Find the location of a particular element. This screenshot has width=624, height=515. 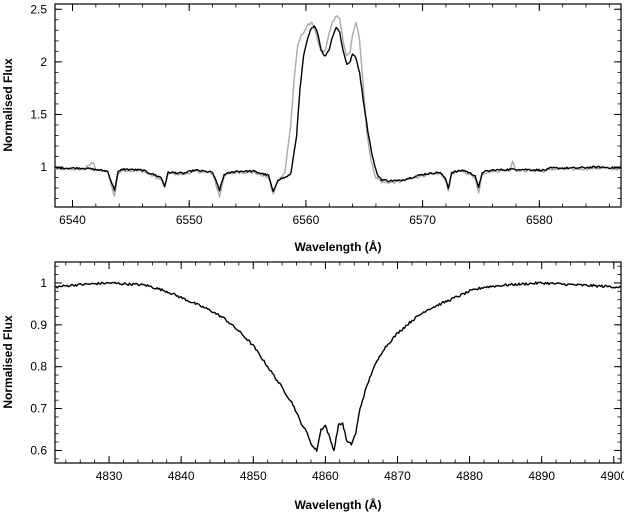

top-x-tick-label: 6540 is located at coordinates (72, 220).